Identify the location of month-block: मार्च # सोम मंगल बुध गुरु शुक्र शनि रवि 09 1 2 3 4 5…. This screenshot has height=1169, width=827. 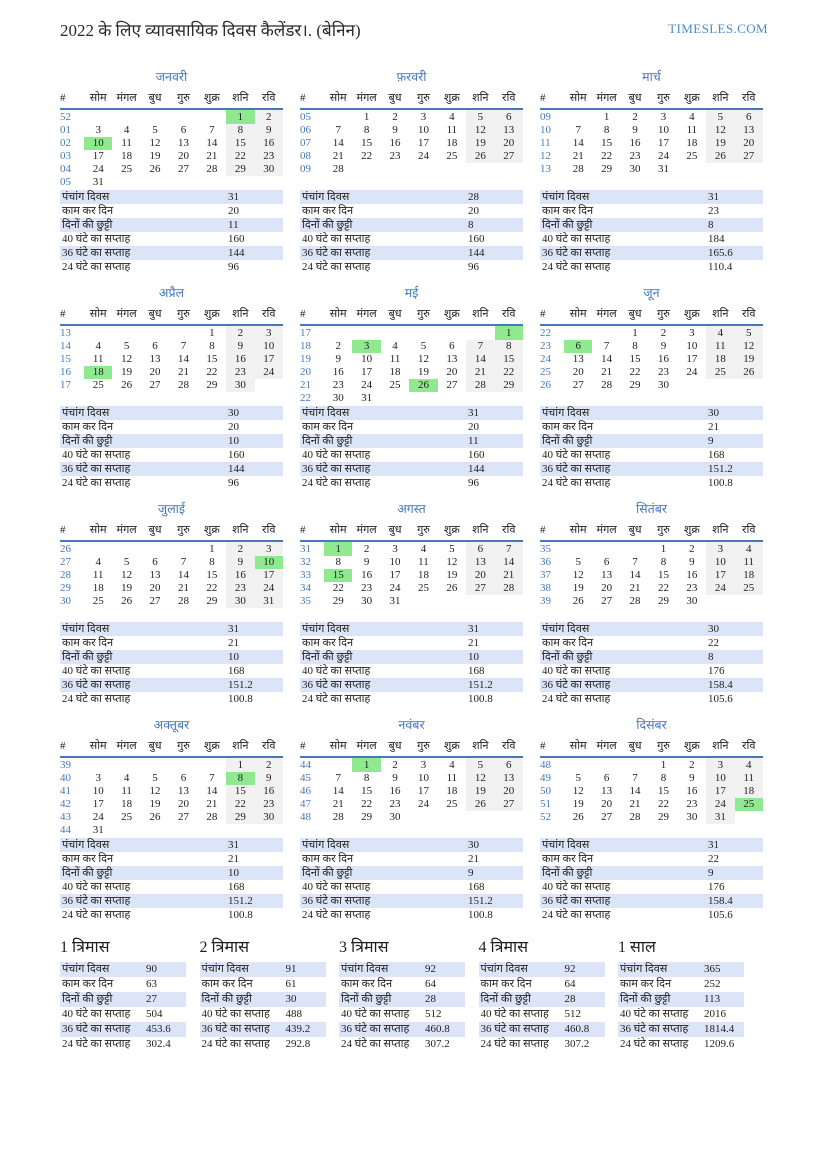
(651, 178).